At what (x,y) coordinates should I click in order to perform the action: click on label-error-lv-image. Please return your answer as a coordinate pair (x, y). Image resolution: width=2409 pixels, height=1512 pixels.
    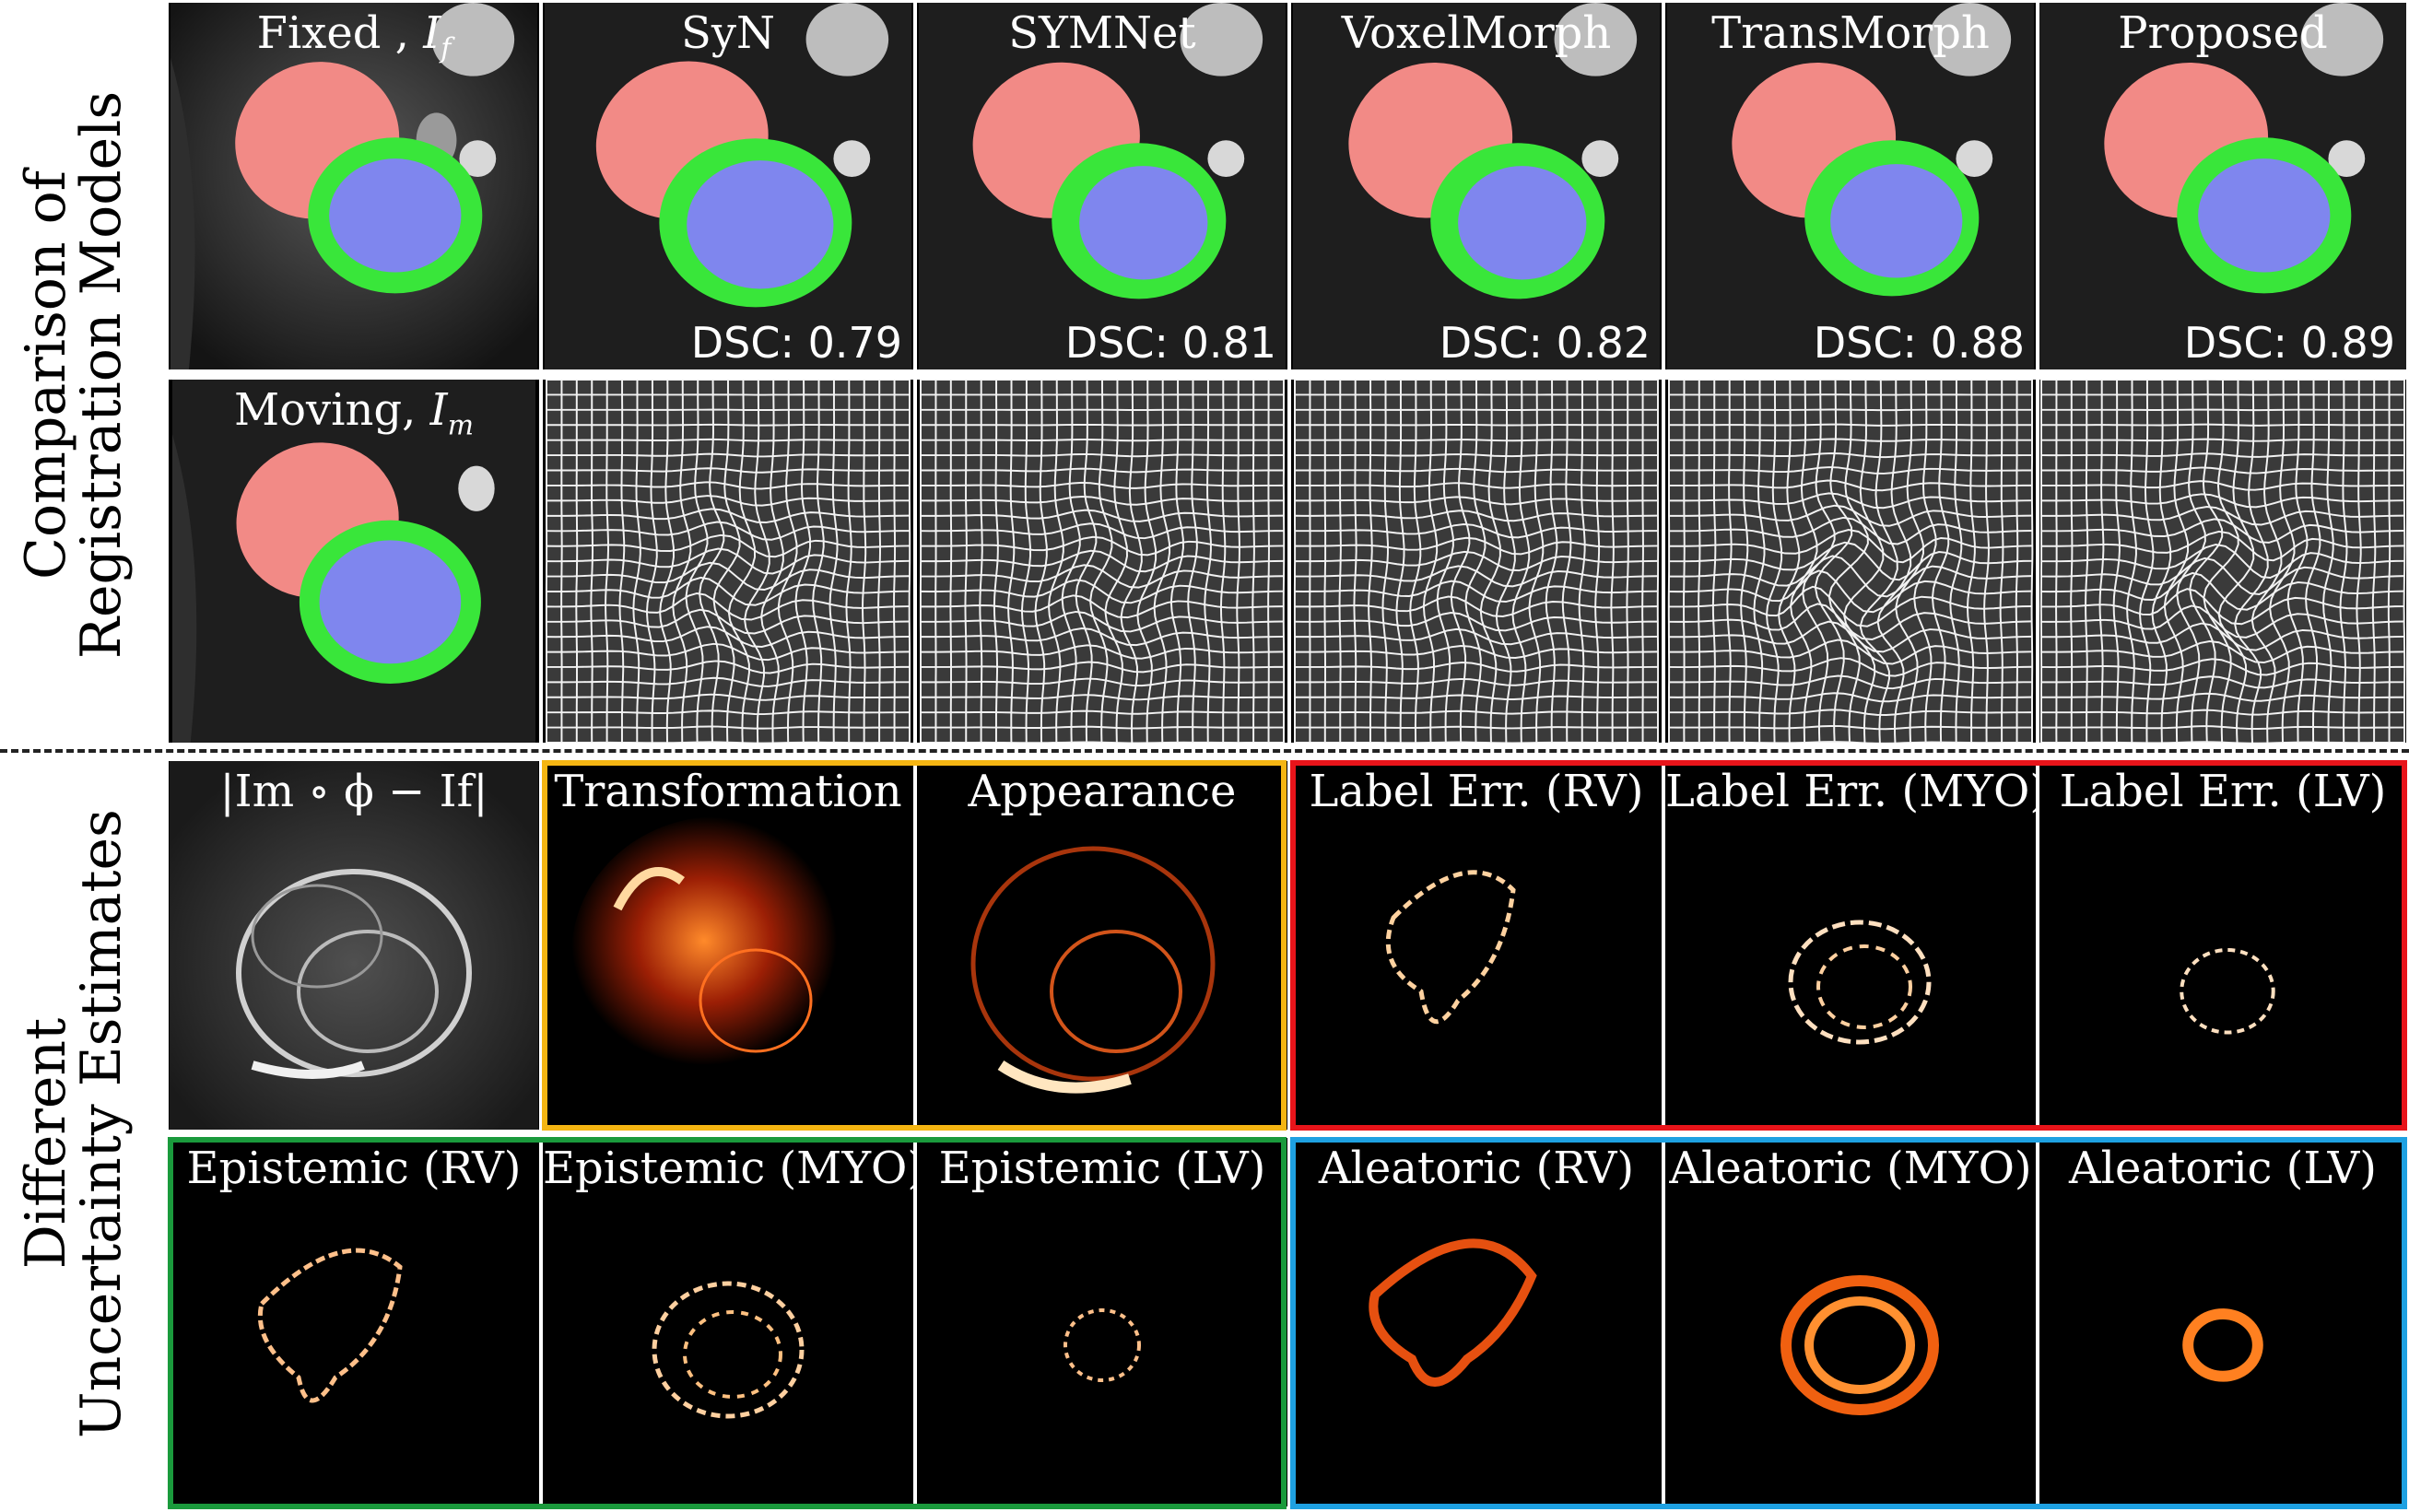
    Looking at the image, I should click on (2222, 945).